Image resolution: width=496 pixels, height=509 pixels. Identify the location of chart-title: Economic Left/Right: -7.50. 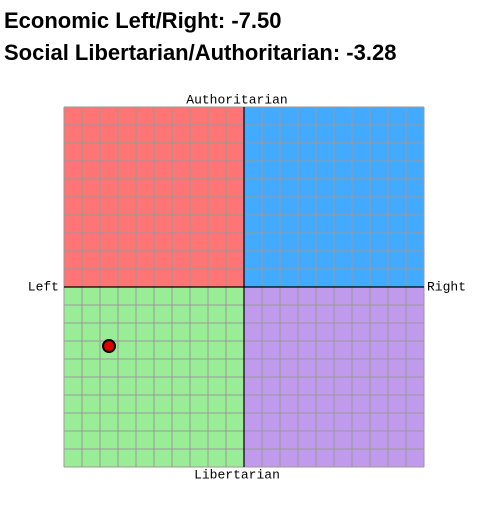
(142, 20).